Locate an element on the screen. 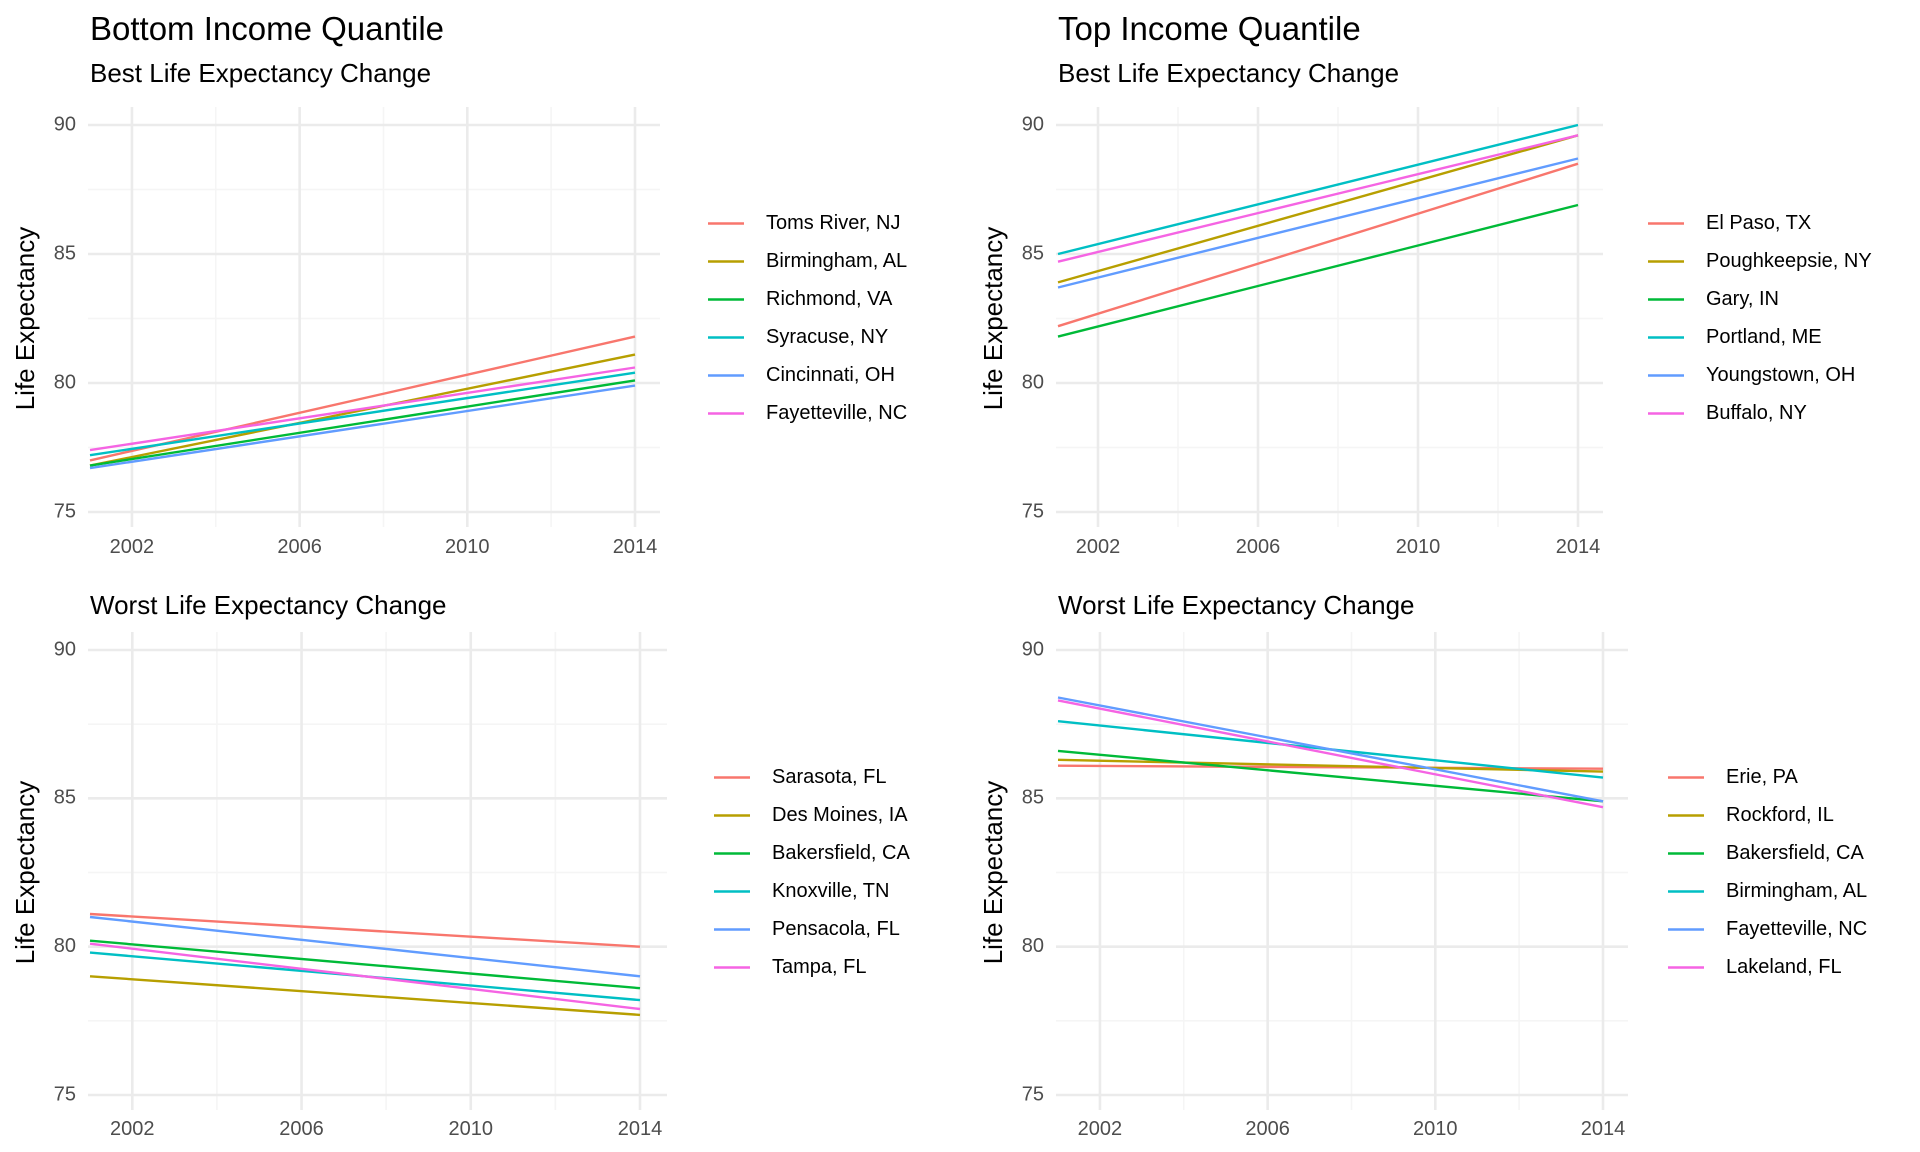  legend-label: Gary, IN is located at coordinates (1742, 299).